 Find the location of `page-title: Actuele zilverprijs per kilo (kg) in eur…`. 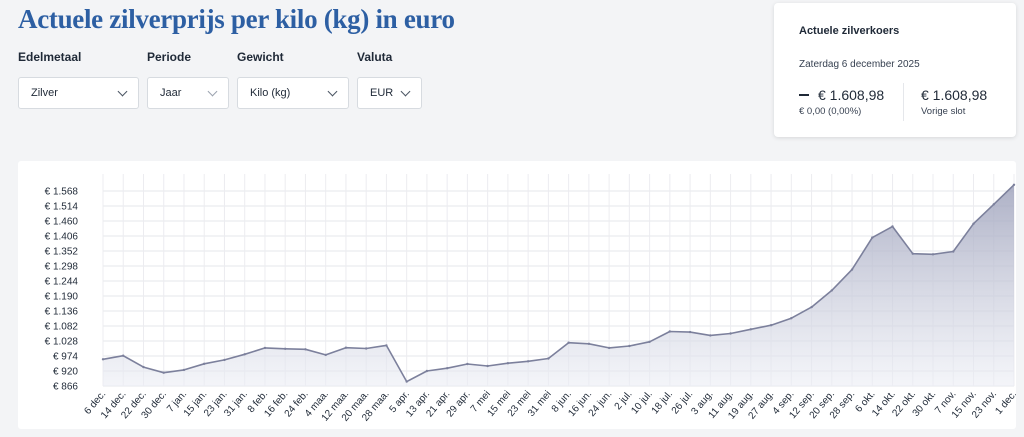

page-title: Actuele zilverprijs per kilo (kg) in eur… is located at coordinates (236, 19).